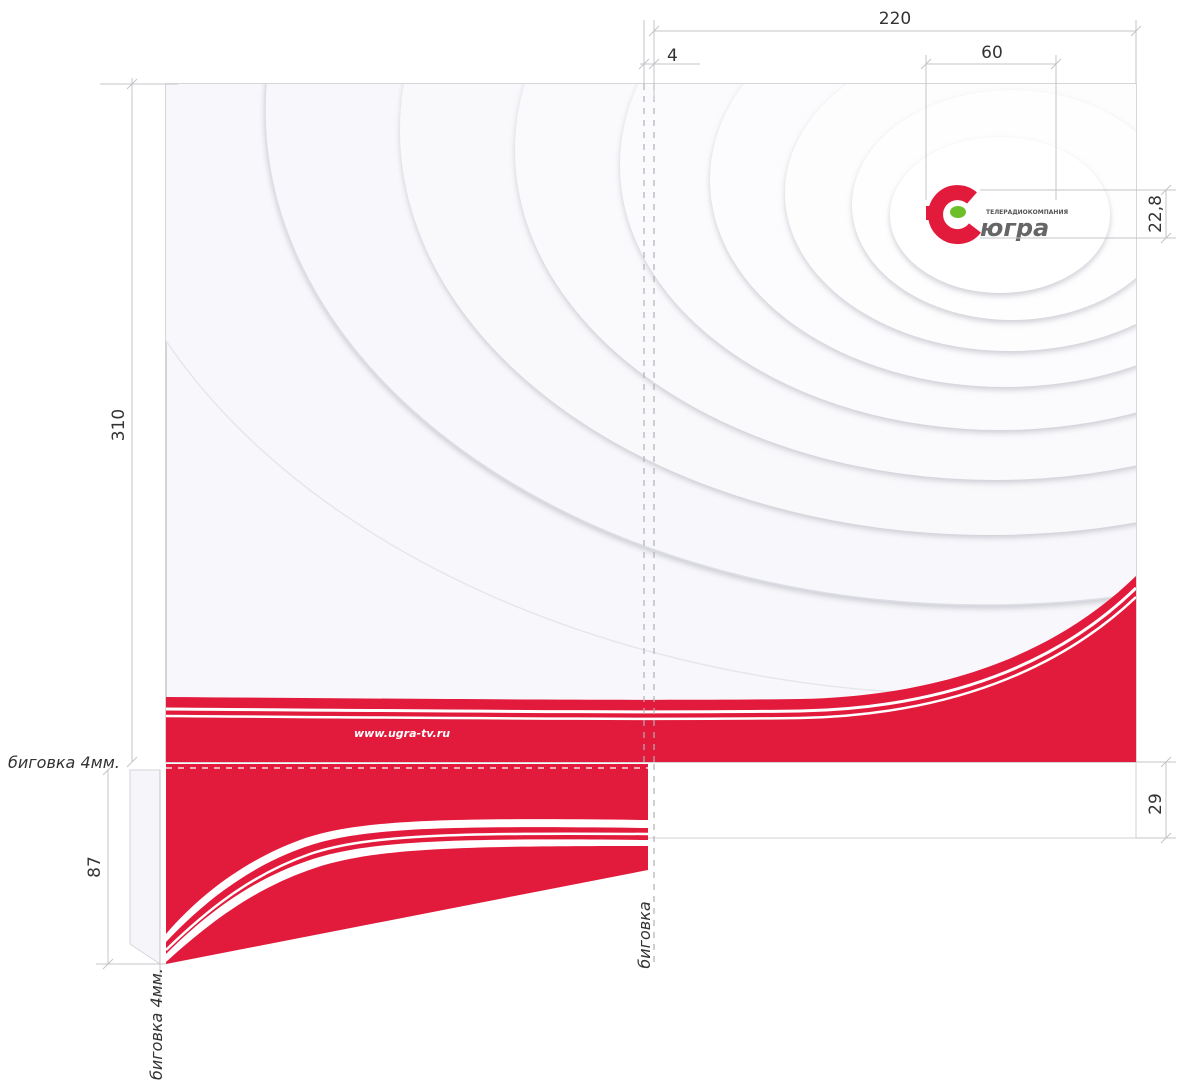 The width and height of the screenshot is (1184, 1088). I want to click on bottom-flap, so click(389, 864).